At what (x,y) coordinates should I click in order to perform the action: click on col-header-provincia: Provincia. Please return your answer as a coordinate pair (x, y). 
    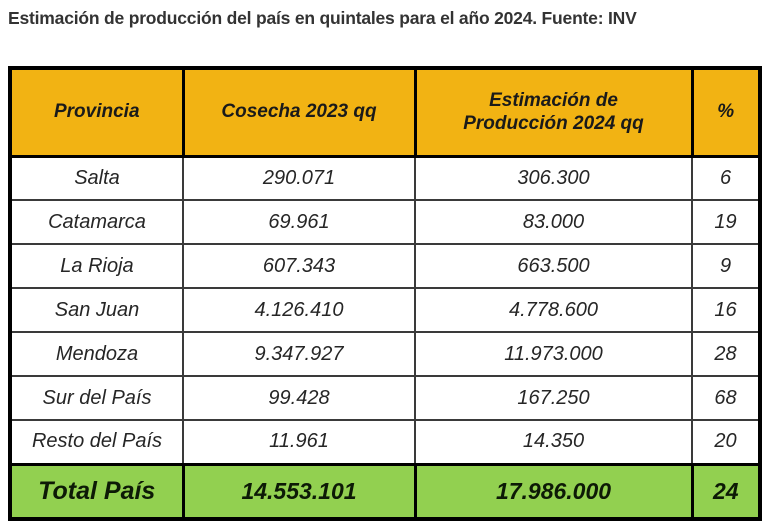
    Looking at the image, I should click on (96, 112).